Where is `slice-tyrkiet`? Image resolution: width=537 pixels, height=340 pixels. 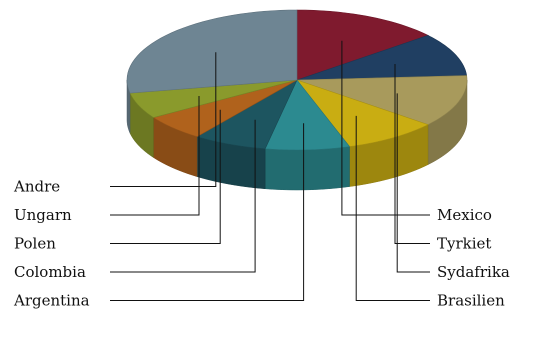 slice-tyrkiet is located at coordinates (382, 58).